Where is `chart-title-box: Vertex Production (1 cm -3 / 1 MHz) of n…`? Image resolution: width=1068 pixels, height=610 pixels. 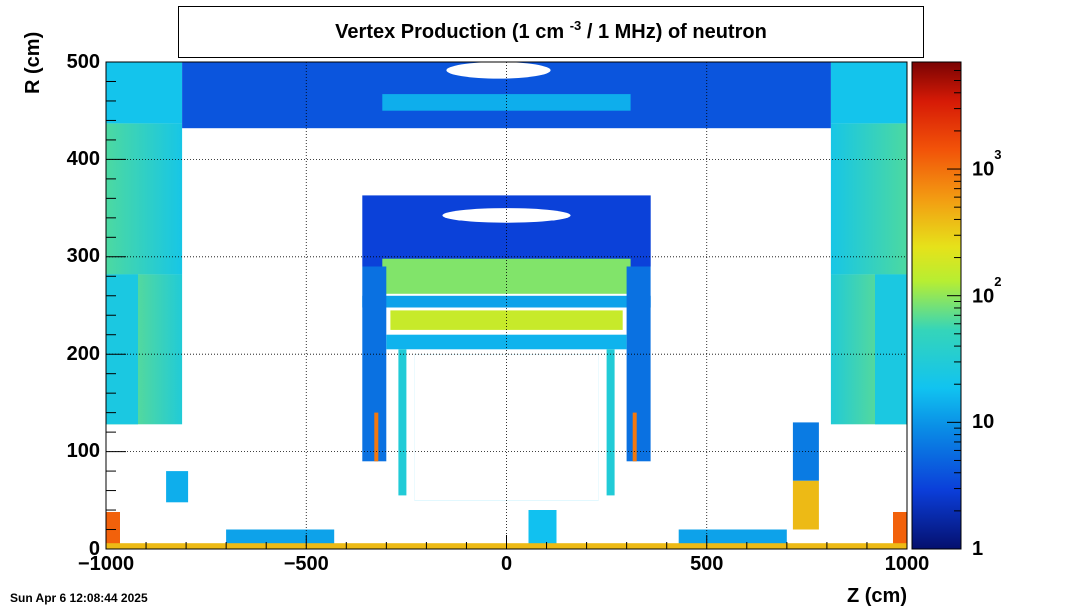 chart-title-box: Vertex Production (1 cm -3 / 1 MHz) of n… is located at coordinates (551, 32).